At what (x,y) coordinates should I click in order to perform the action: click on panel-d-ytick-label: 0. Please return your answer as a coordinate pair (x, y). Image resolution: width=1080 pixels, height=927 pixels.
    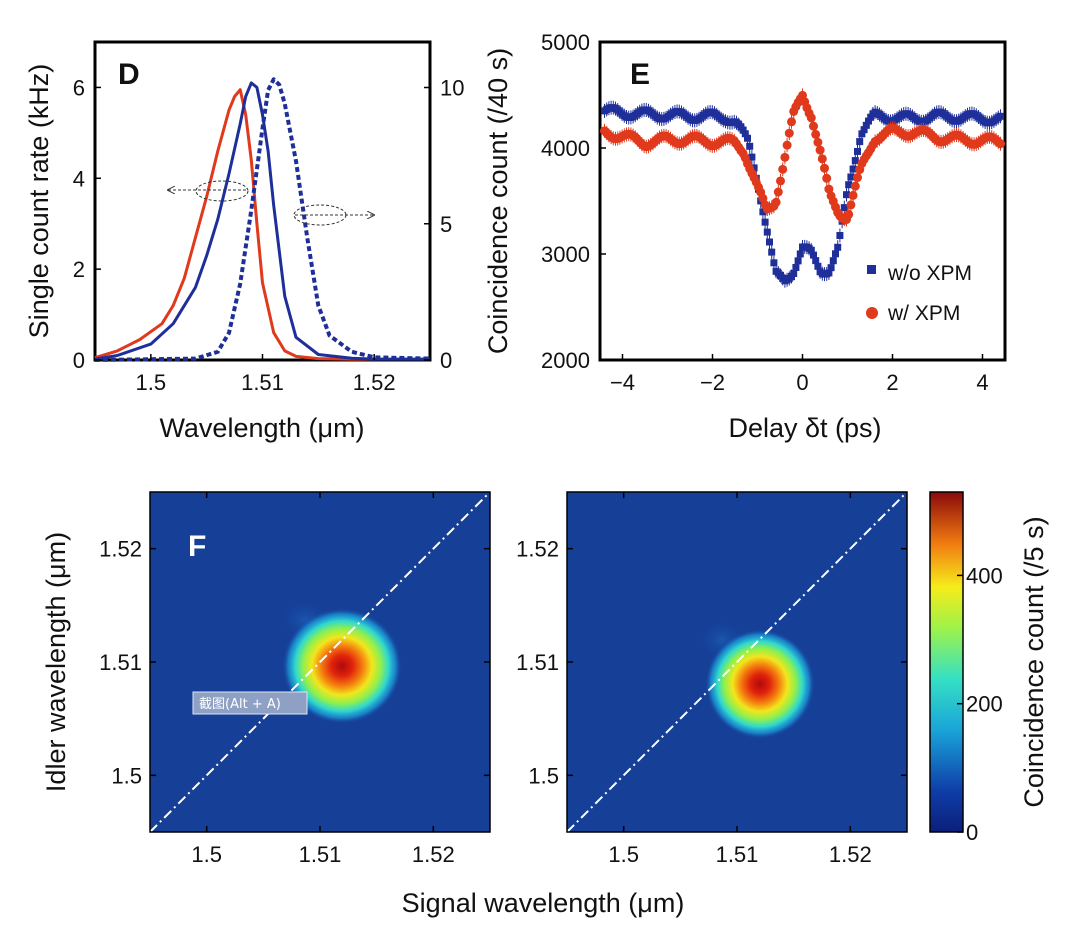
    Looking at the image, I should click on (79, 360).